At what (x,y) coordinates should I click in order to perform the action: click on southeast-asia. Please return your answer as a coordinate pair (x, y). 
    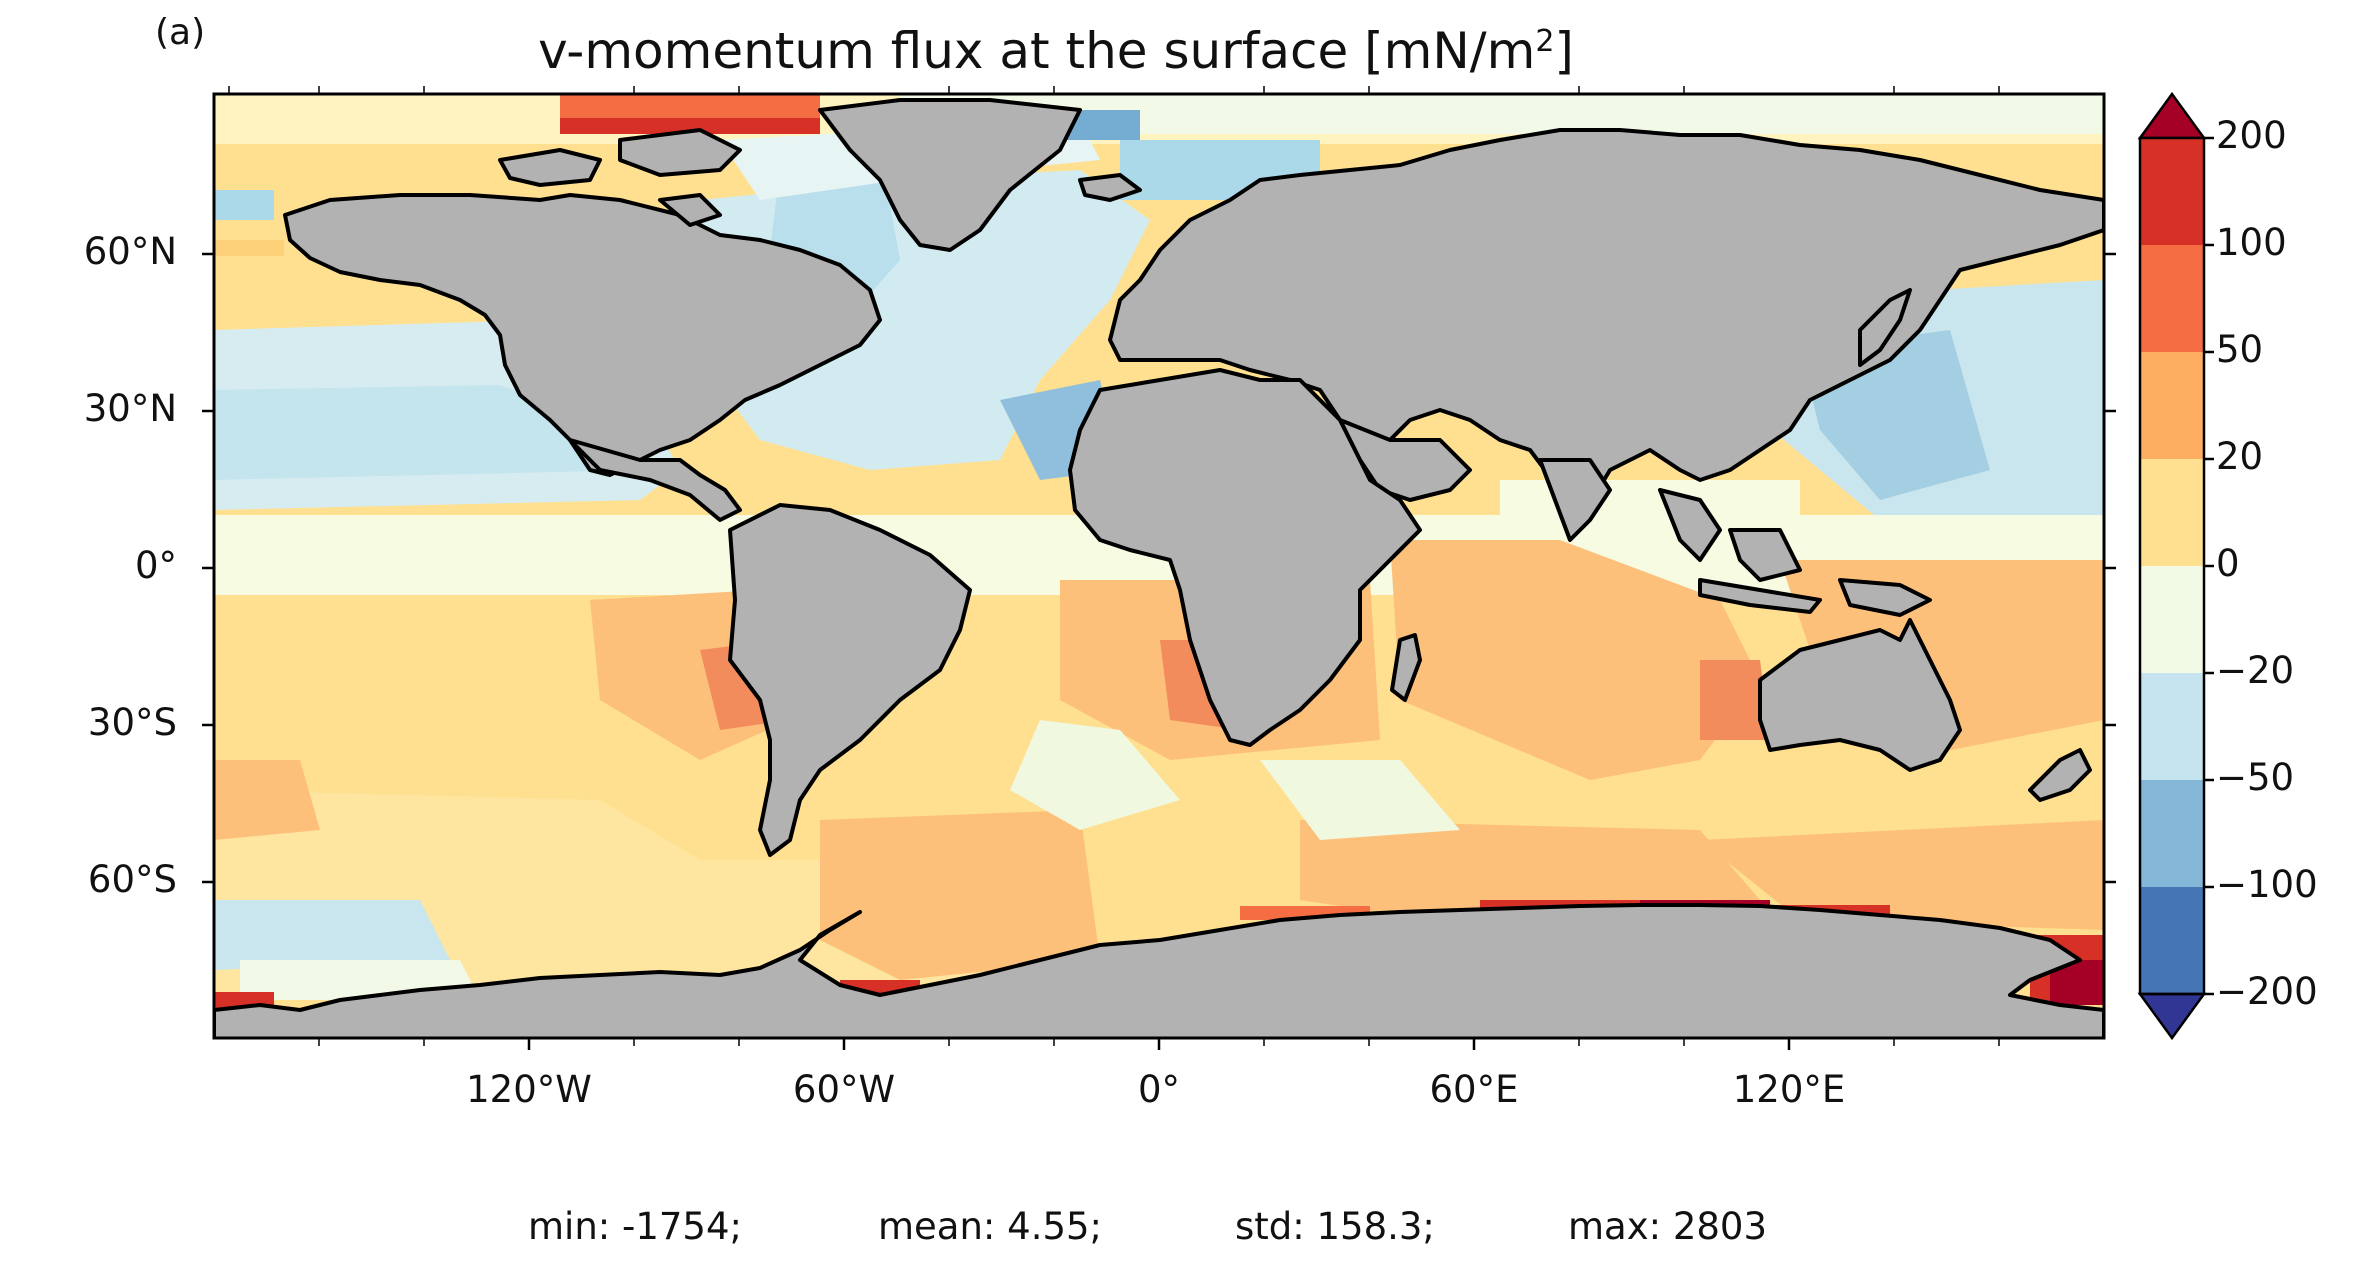
    Looking at the image, I should click on (1690, 525).